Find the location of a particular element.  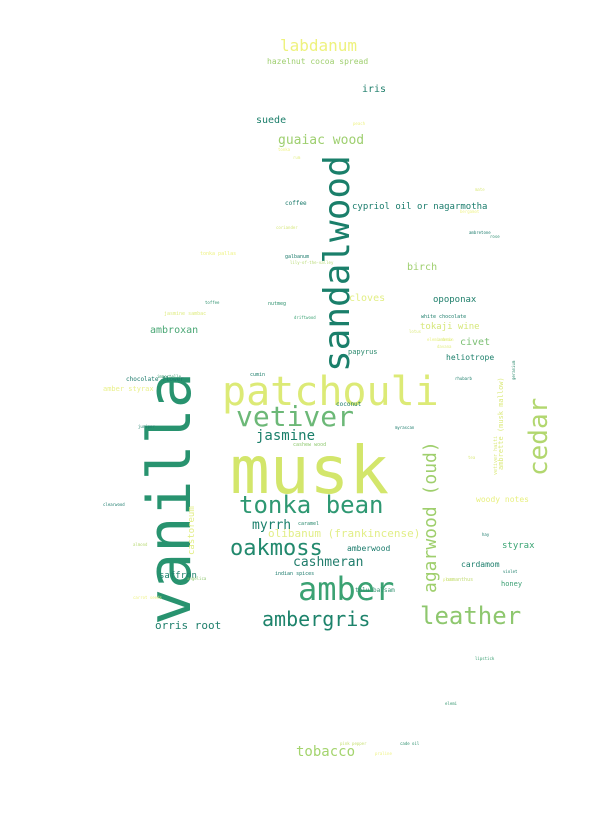

word: coconut is located at coordinates (349, 404).